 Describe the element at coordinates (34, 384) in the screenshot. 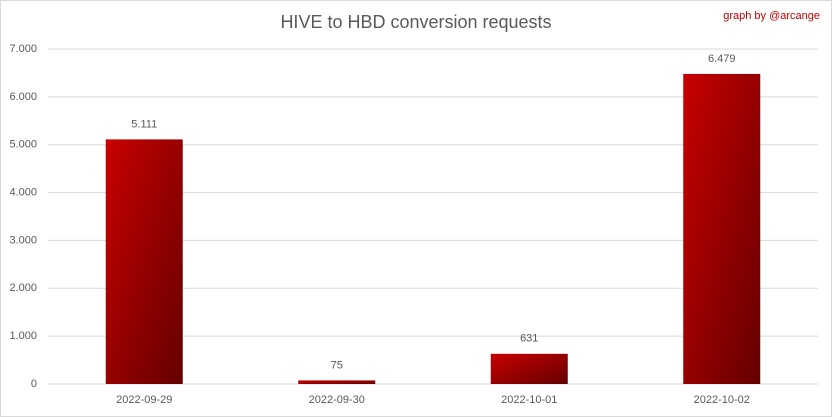

I see `y-tick-label: 0` at that location.